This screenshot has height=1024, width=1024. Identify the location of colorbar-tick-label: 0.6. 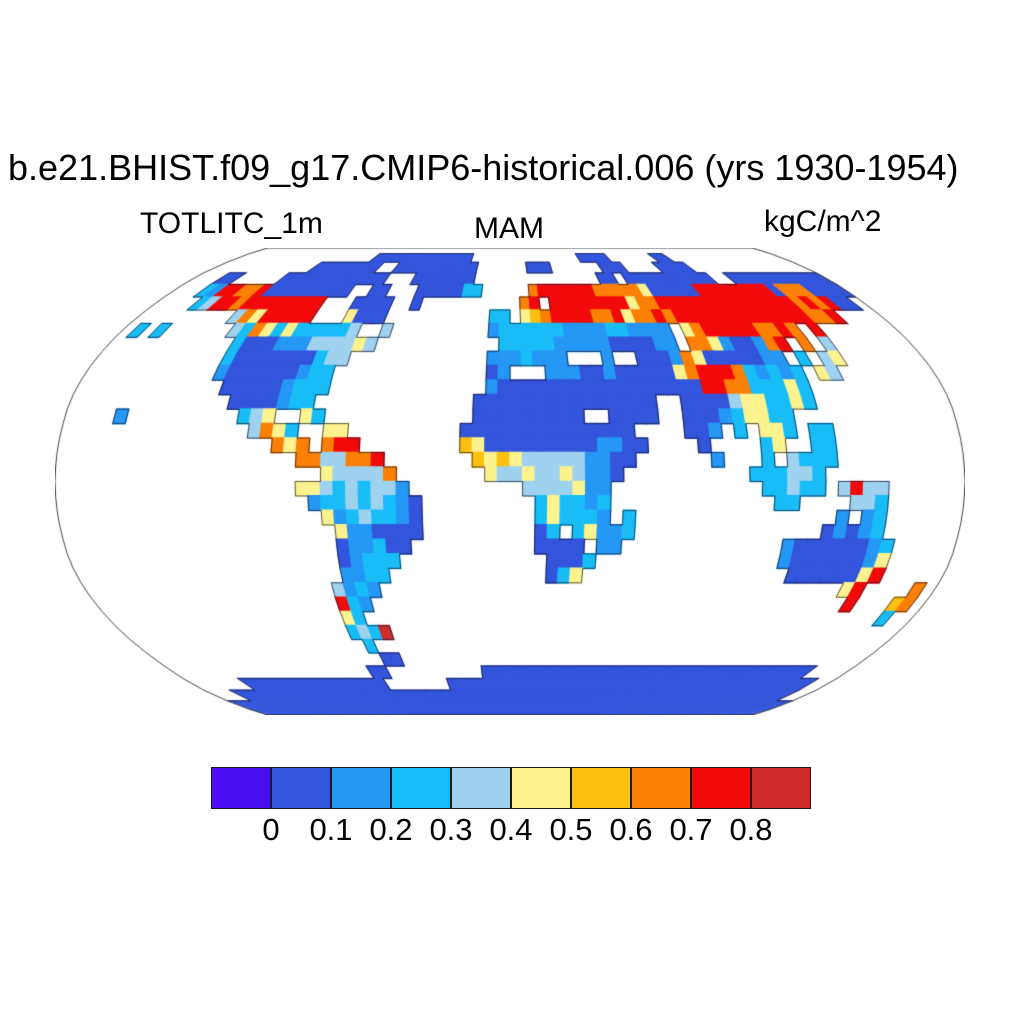
(631, 829).